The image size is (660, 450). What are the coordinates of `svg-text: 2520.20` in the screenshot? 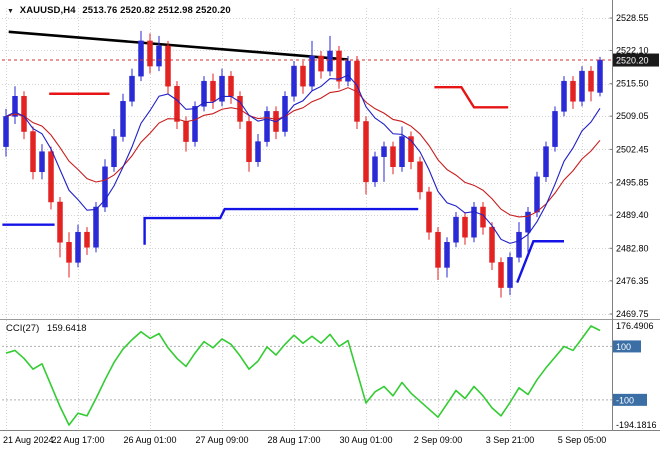 It's located at (632, 61).